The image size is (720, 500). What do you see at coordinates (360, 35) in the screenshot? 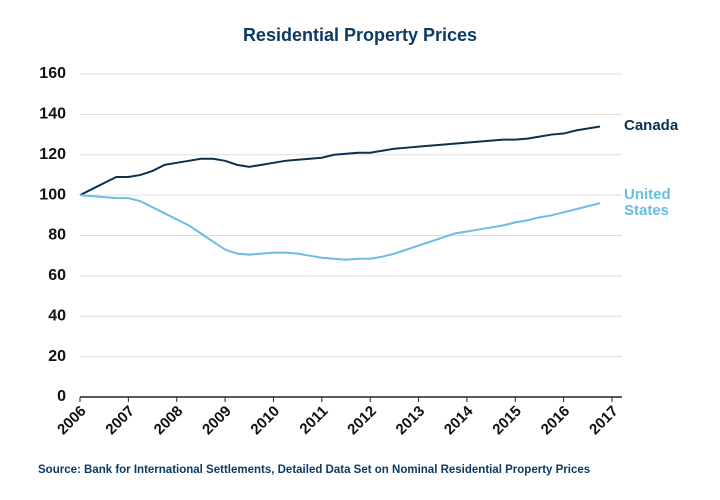
I see `chart-title: Residential Property Prices` at bounding box center [360, 35].